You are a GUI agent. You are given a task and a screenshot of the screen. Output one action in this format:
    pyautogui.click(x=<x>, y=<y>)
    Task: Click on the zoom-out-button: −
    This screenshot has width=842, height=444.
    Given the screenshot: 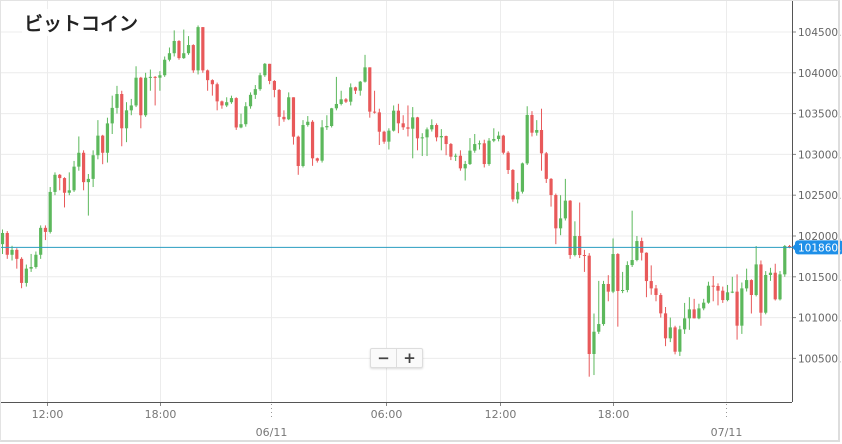 What is the action you would take?
    pyautogui.click(x=383, y=358)
    